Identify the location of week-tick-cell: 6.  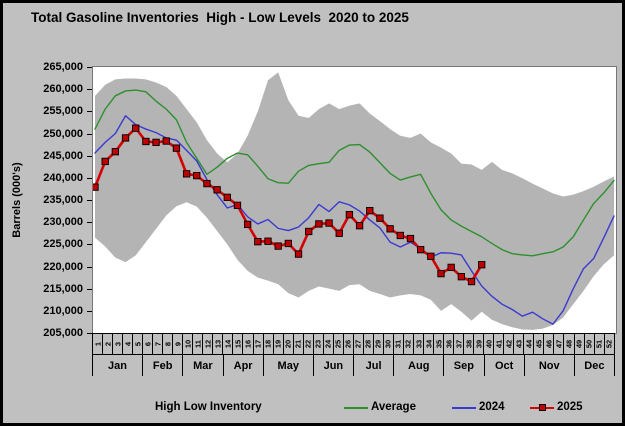
(147, 344).